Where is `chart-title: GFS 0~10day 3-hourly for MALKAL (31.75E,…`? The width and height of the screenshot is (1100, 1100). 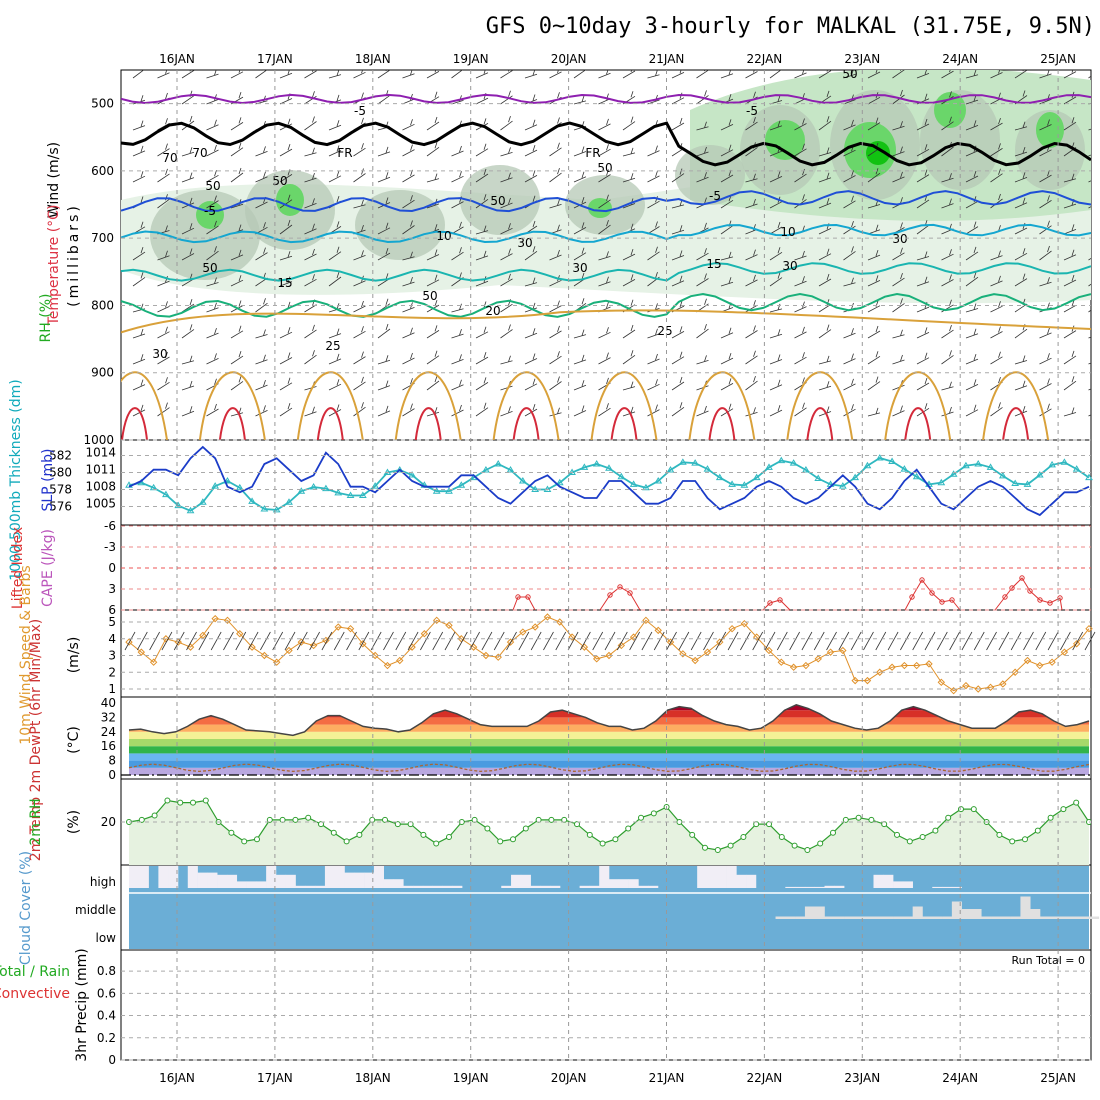 chart-title: GFS 0~10day 3-hourly for MALKAL (31.75E,… is located at coordinates (790, 26).